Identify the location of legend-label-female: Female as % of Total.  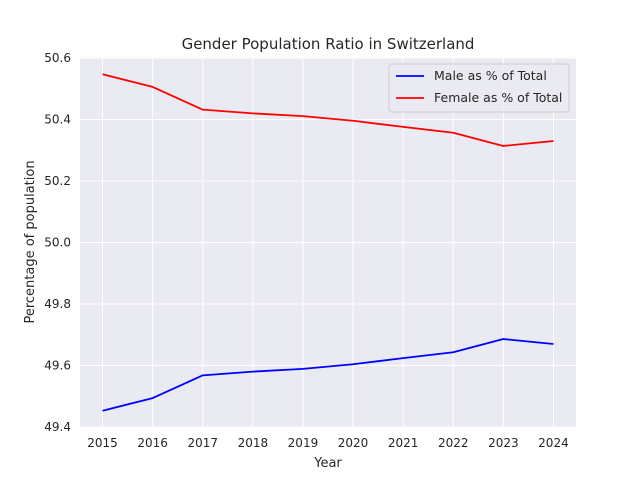
(498, 97).